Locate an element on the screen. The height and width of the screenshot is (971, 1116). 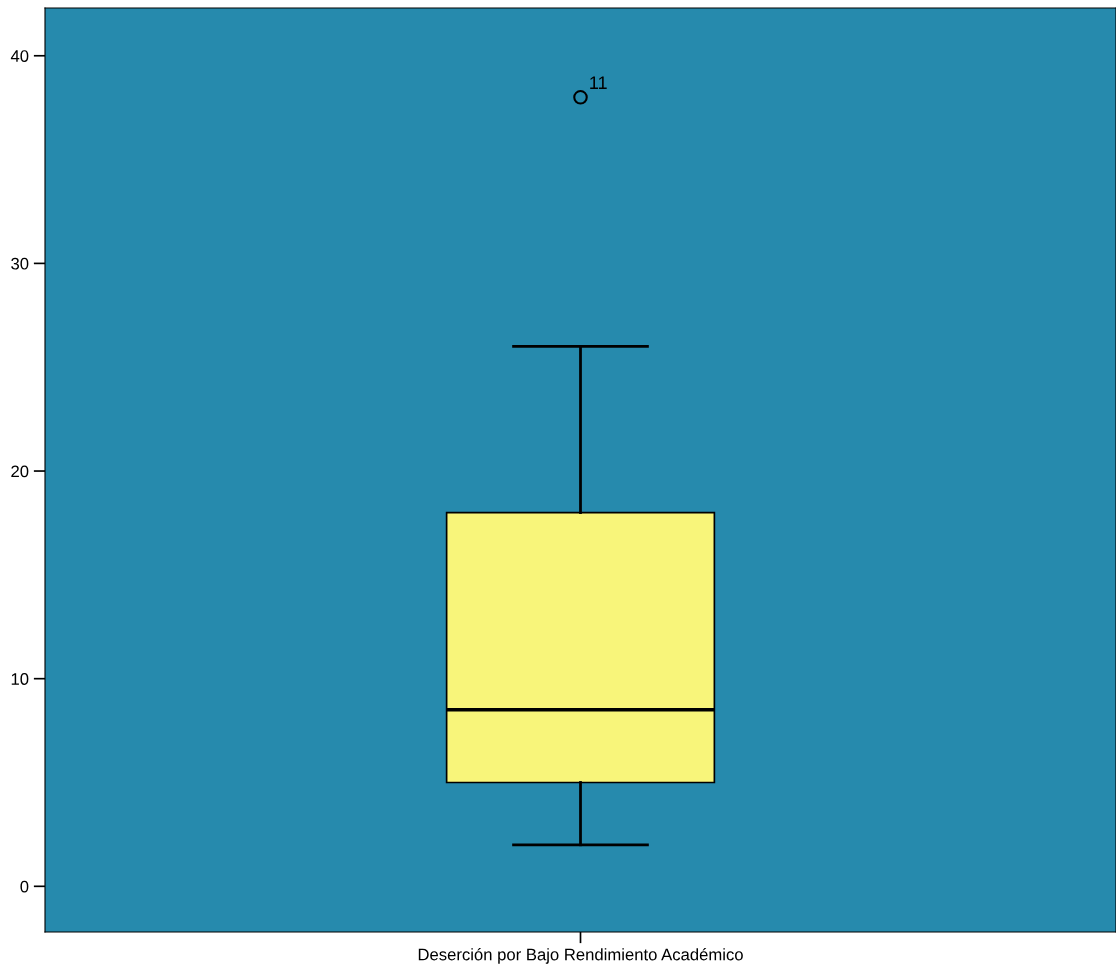
y-tick-label: 40 is located at coordinates (19, 56).